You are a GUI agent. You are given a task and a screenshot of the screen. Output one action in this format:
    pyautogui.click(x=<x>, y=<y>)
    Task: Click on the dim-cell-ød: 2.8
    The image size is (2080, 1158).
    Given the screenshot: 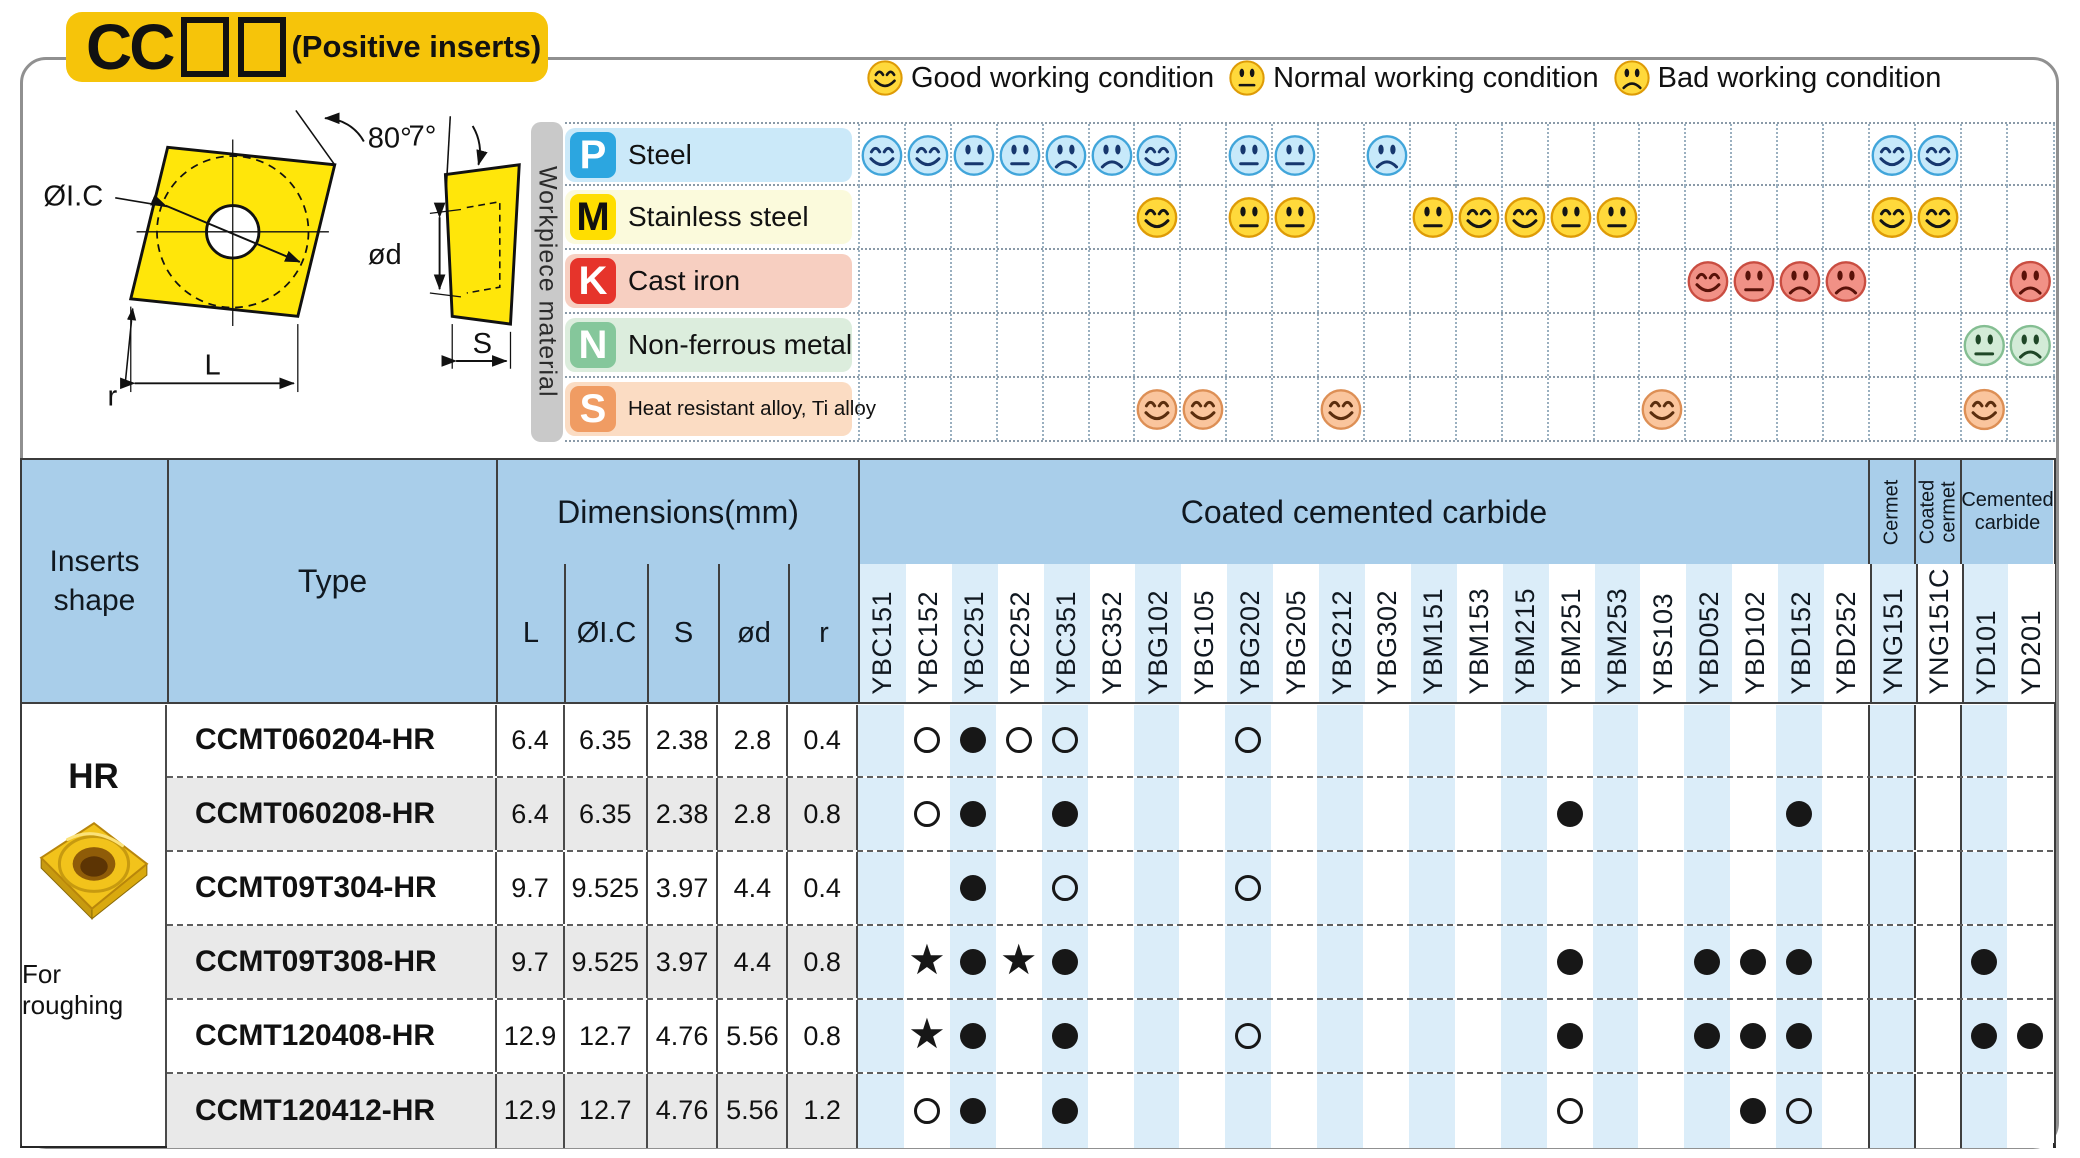 What is the action you would take?
    pyautogui.click(x=751, y=814)
    